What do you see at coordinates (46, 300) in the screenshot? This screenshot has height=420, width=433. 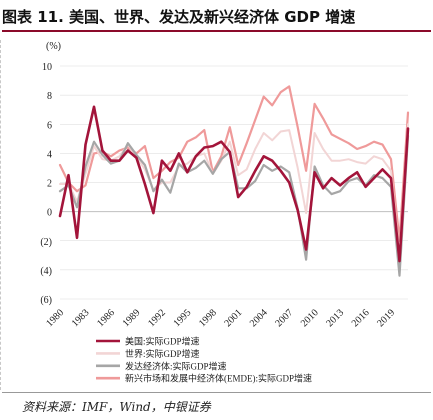 I see `y-tick-label: (6)` at bounding box center [46, 300].